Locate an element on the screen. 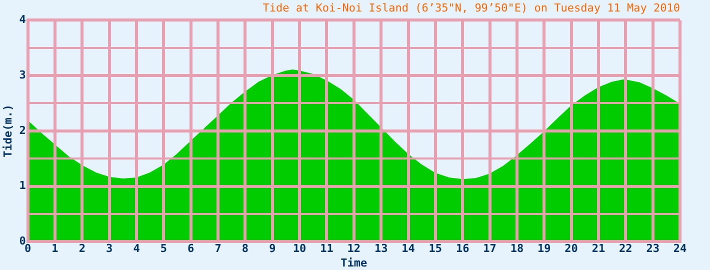 This screenshot has width=710, height=270. x-tick-label: 24 is located at coordinates (680, 249).